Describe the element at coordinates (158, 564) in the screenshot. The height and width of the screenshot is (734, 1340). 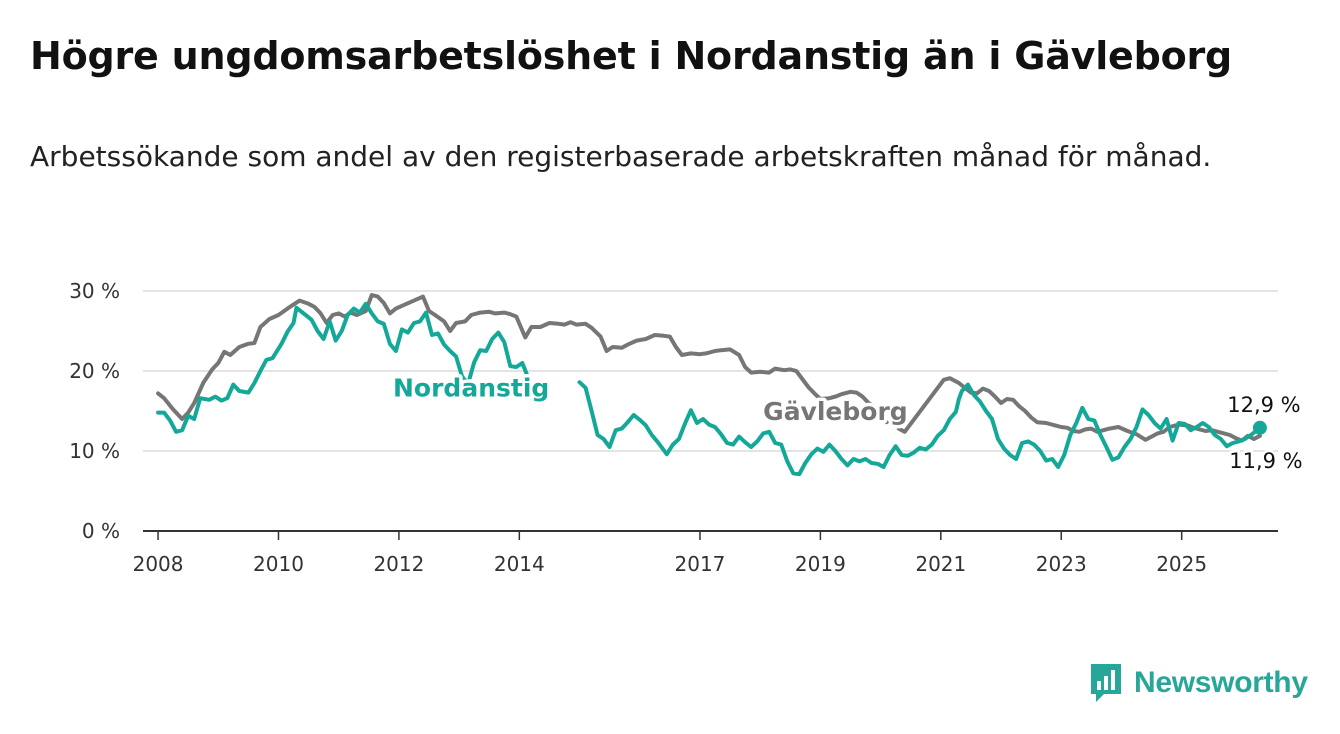
I see `x-tick-label: 2008` at that location.